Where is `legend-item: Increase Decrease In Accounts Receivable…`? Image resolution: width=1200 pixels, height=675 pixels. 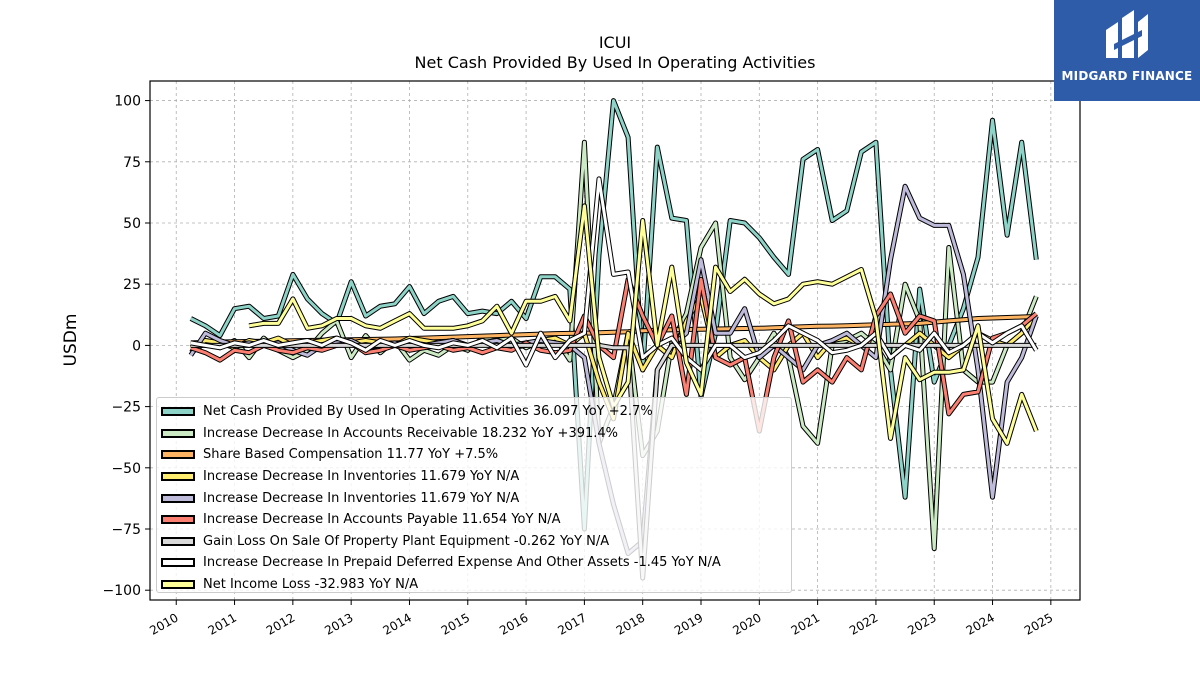 legend-item: Increase Decrease In Accounts Receivable… is located at coordinates (476, 434).